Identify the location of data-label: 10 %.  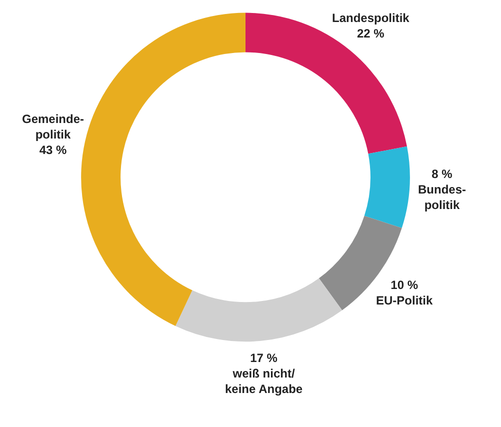
(404, 285).